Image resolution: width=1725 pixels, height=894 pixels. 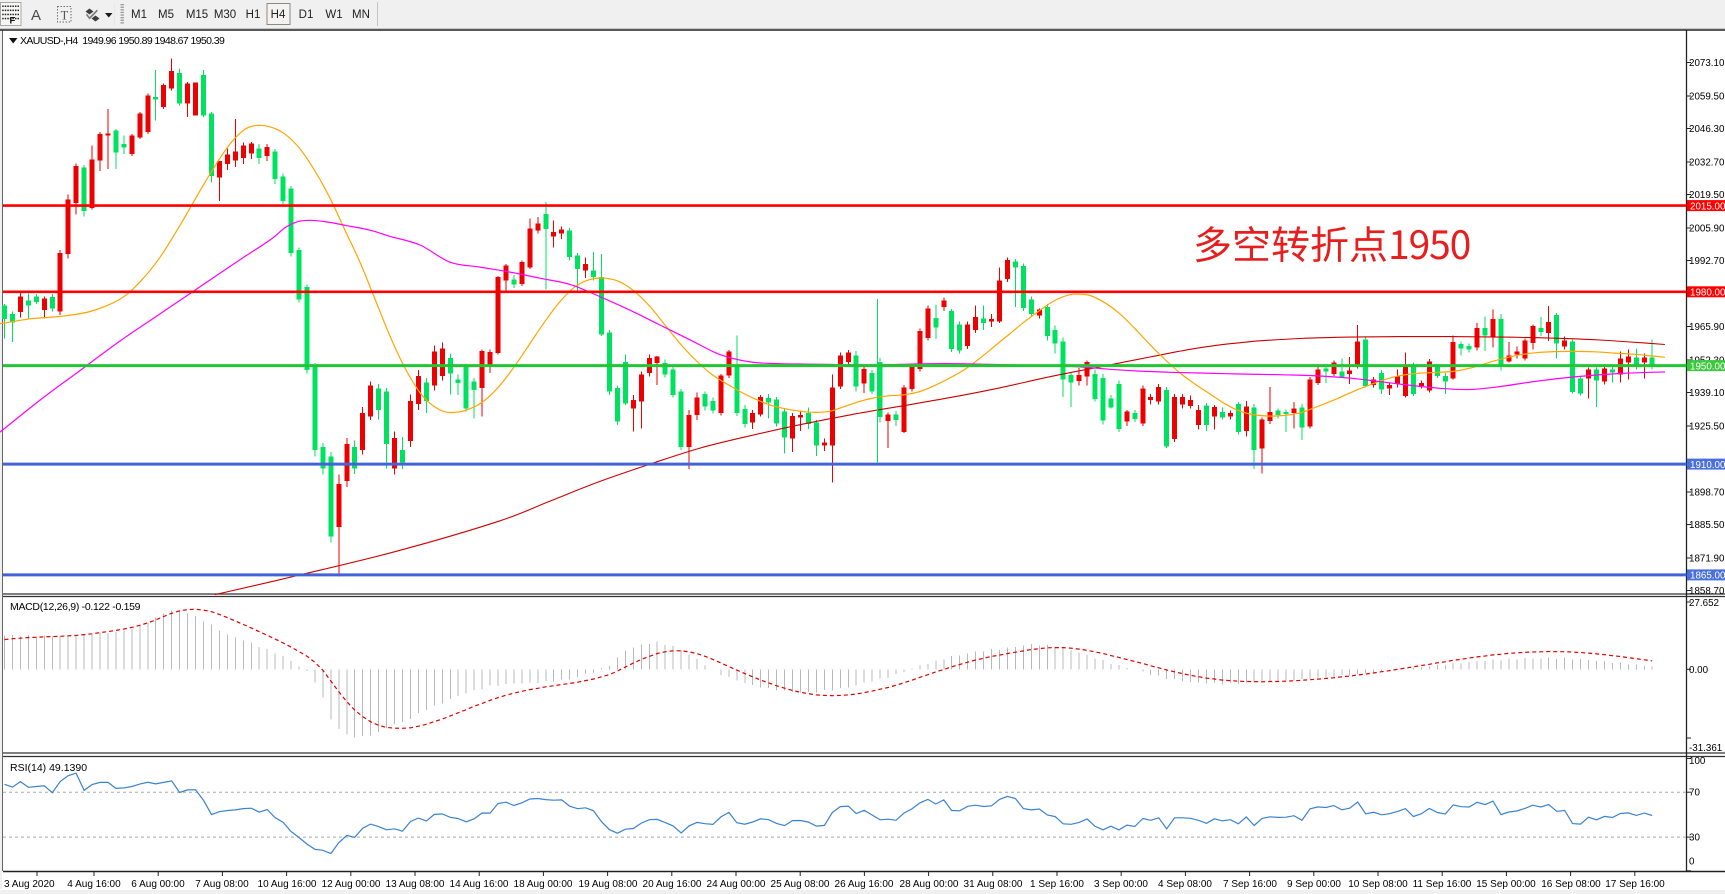 What do you see at coordinates (1121, 884) in the screenshot?
I see `svg-text: 3 Sep 00:00` at bounding box center [1121, 884].